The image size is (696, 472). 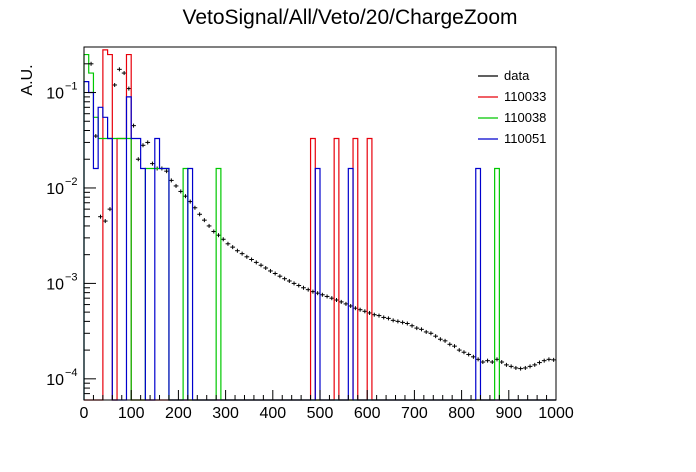 What do you see at coordinates (272, 413) in the screenshot?
I see `x-tick-label: 400` at bounding box center [272, 413].